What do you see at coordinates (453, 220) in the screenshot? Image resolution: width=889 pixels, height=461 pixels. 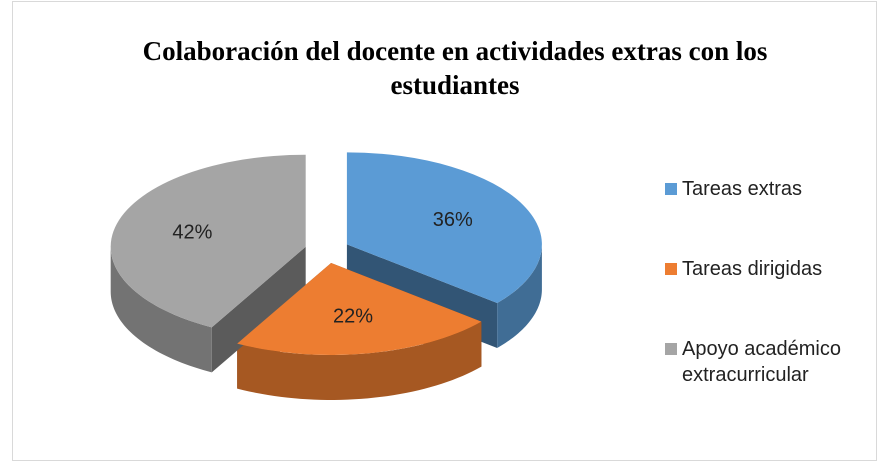 I see `data-label: 36%` at bounding box center [453, 220].